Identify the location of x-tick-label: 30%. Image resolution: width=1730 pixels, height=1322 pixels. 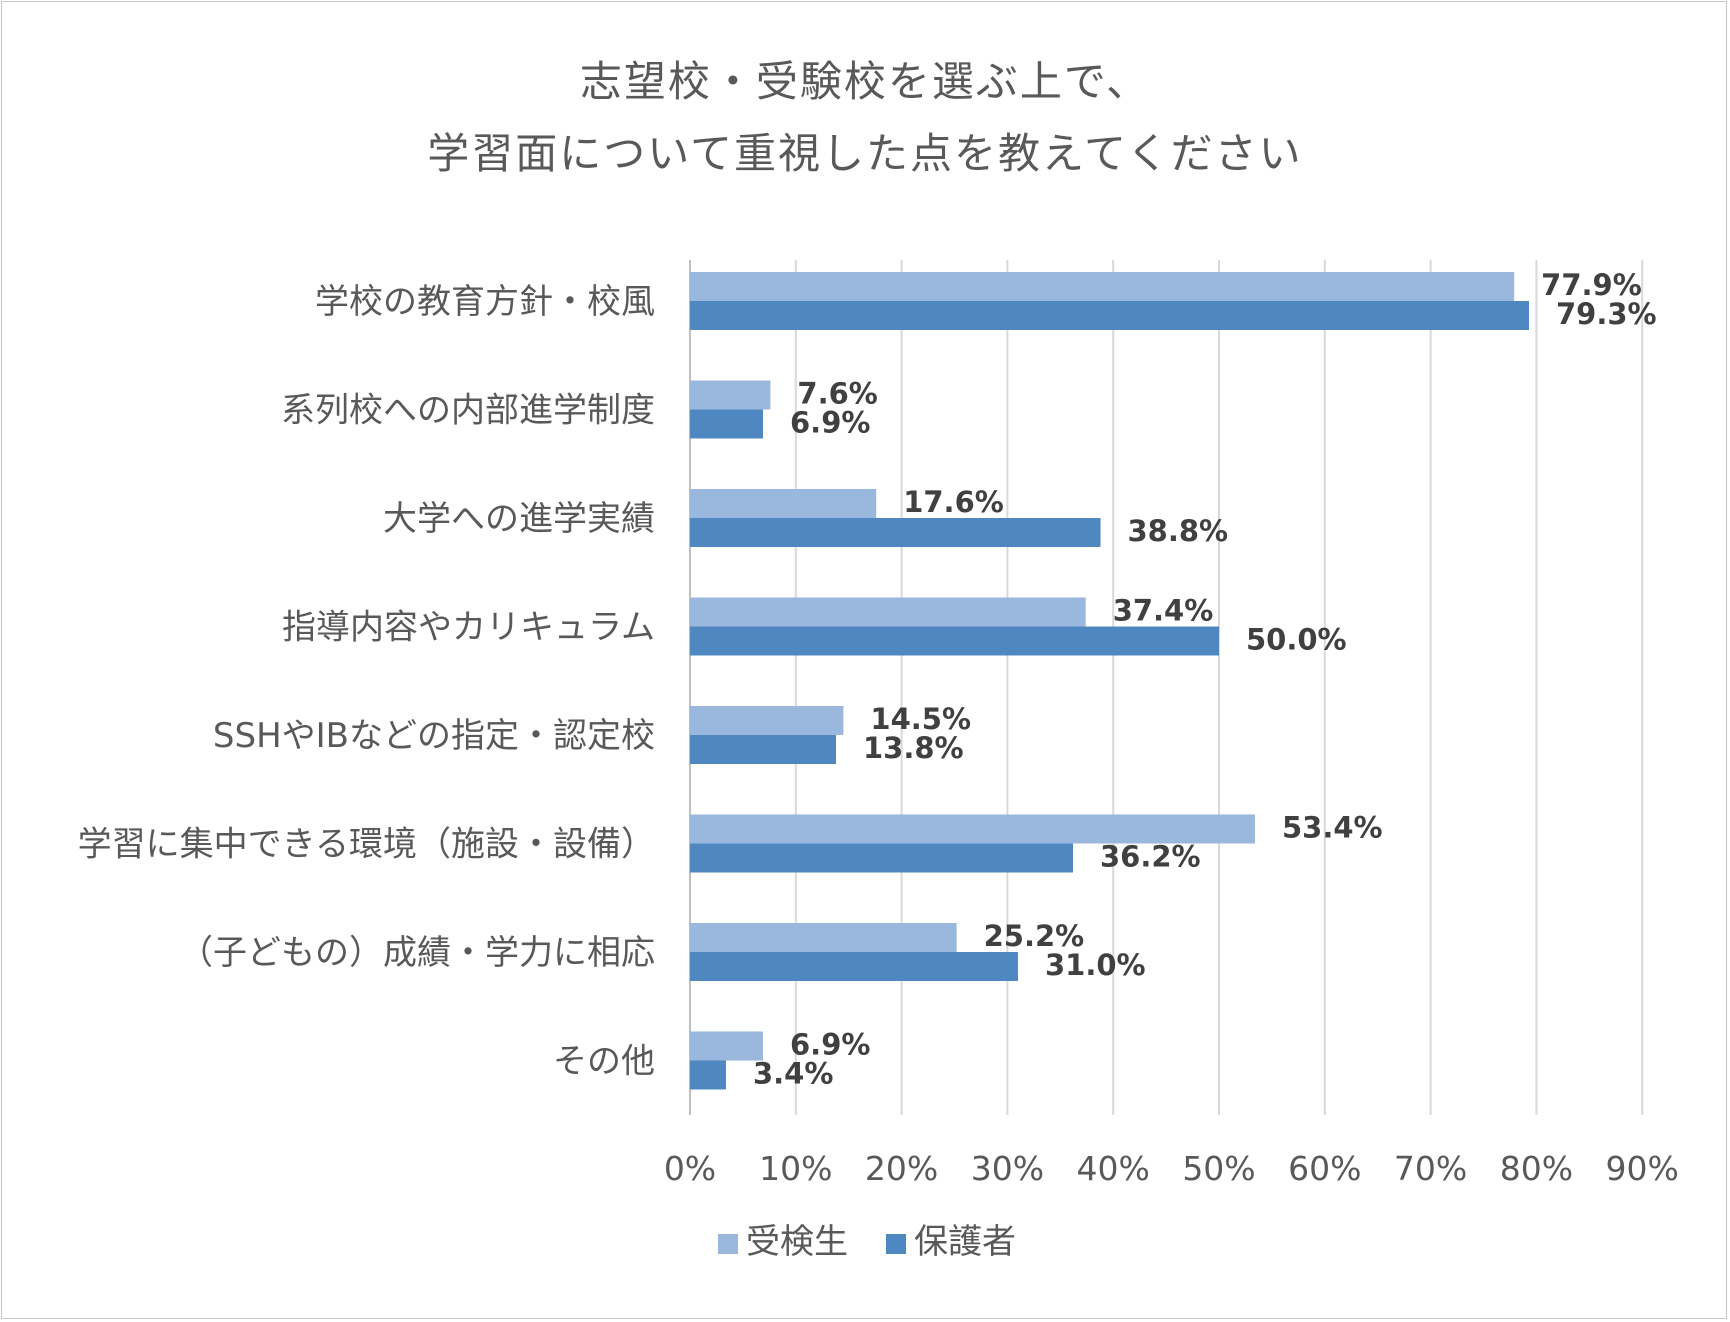
(1007, 1168).